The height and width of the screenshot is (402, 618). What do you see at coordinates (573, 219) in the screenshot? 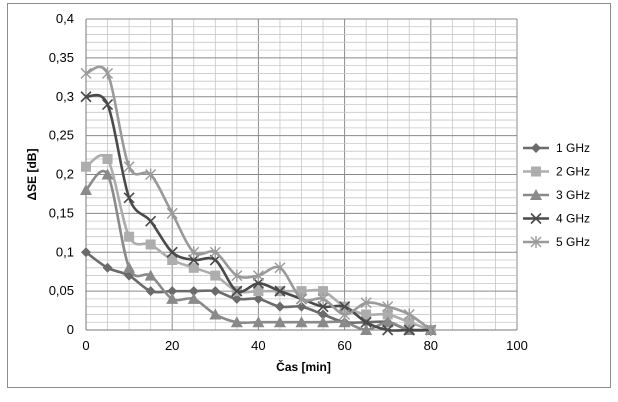
I see `legend-label: 4 GHz` at bounding box center [573, 219].